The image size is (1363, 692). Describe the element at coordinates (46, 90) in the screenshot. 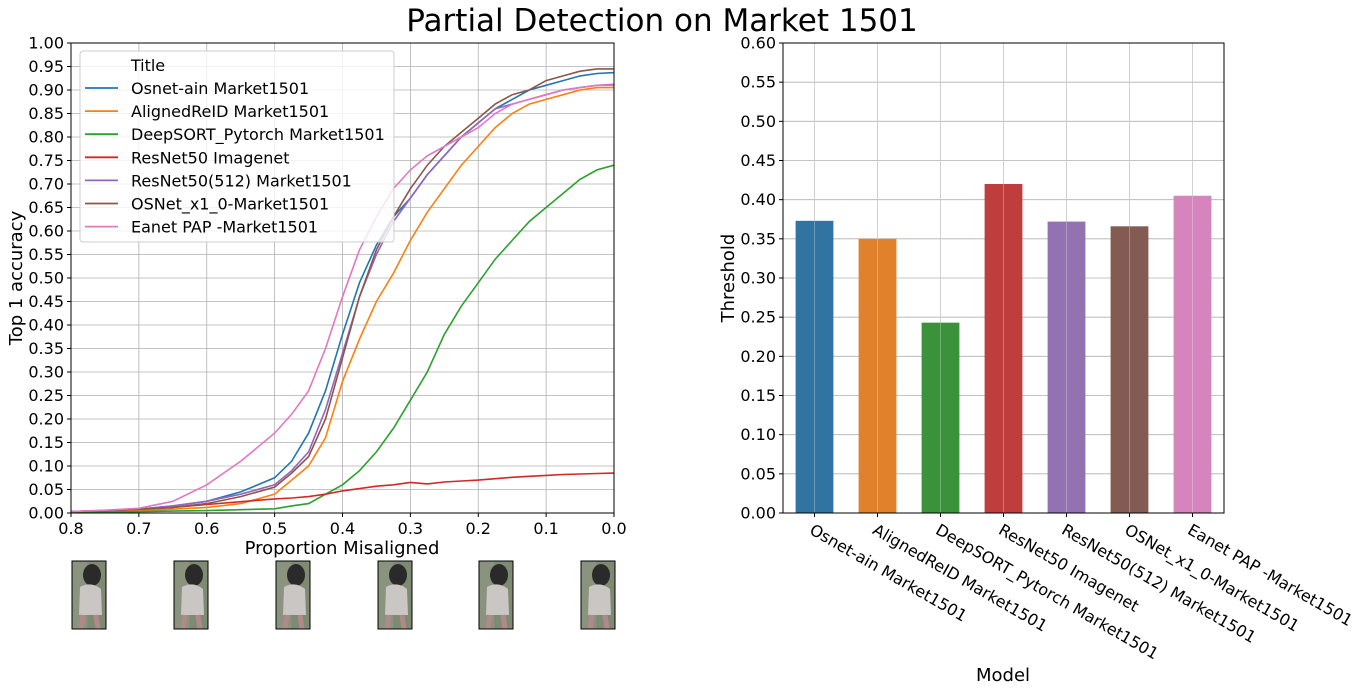

I see `y-tick-label: 0.90` at that location.